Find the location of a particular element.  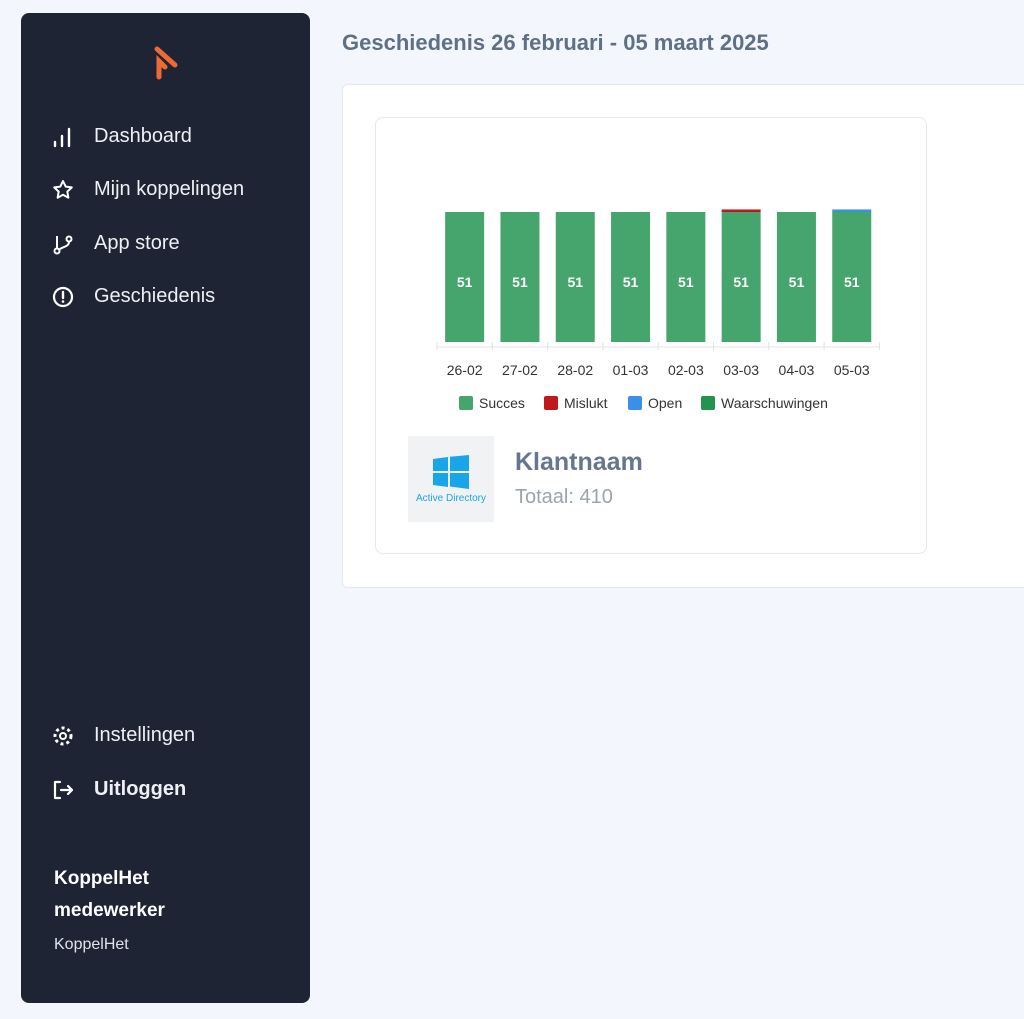

bar-mislukt is located at coordinates (741, 210).